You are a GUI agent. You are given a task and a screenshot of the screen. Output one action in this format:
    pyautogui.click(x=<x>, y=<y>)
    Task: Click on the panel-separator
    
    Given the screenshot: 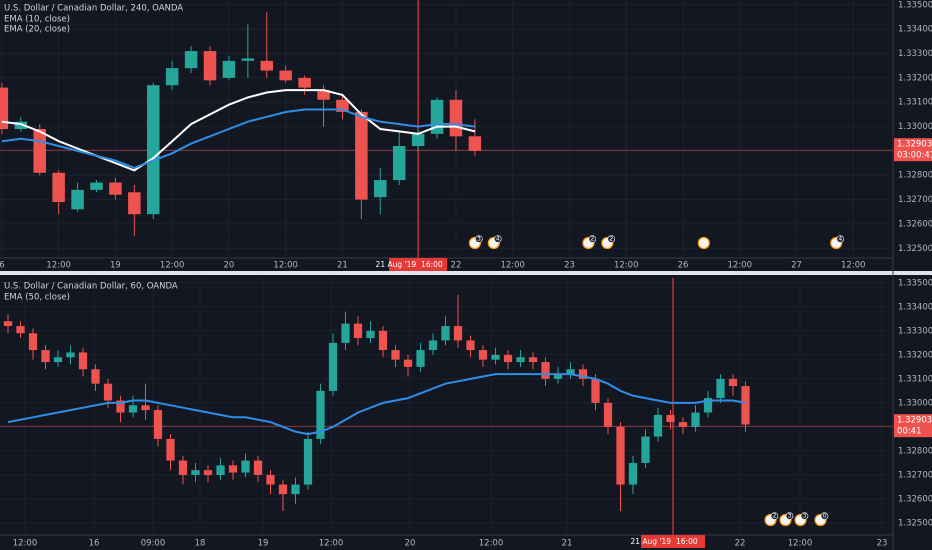 What is the action you would take?
    pyautogui.click(x=466, y=273)
    